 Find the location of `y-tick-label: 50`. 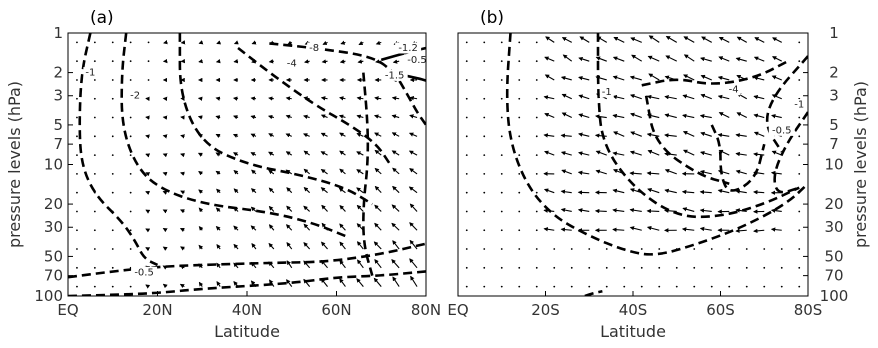

y-tick-label: 50 is located at coordinates (833, 256).